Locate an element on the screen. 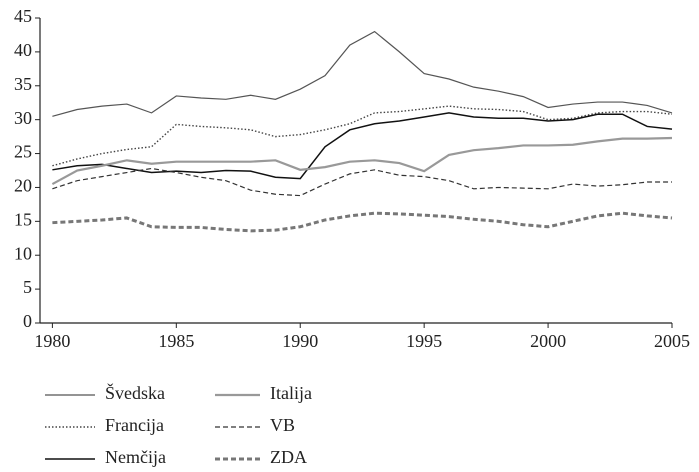  y-tick-label: 20 is located at coordinates (23, 186).